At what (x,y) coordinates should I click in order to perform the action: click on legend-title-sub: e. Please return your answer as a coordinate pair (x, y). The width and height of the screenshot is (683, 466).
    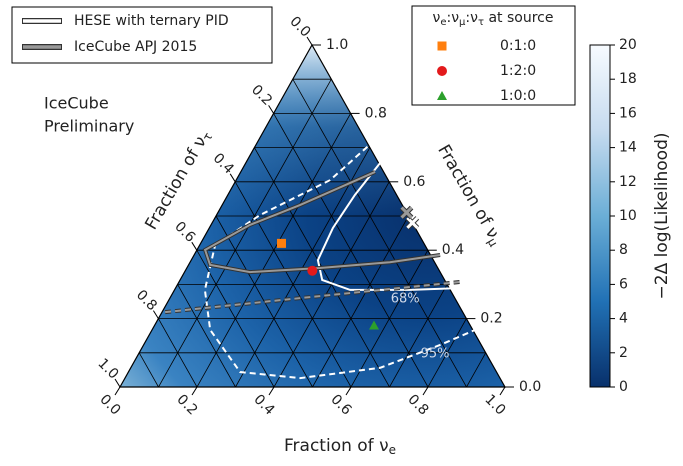
    Looking at the image, I should click on (443, 22).